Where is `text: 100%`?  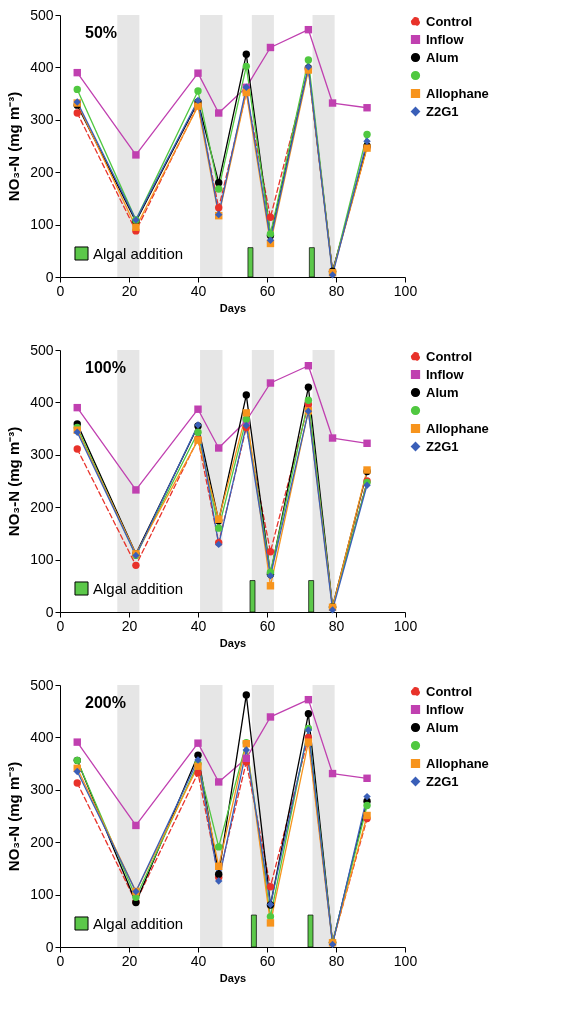
text: 100% is located at coordinates (105, 367).